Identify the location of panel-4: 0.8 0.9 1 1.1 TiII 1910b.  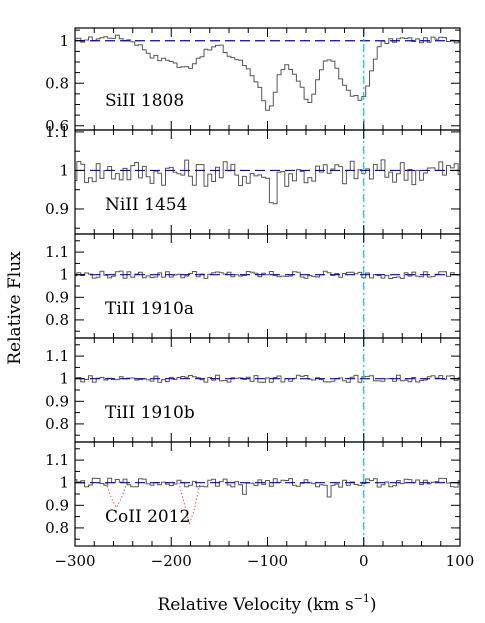
(253, 390).